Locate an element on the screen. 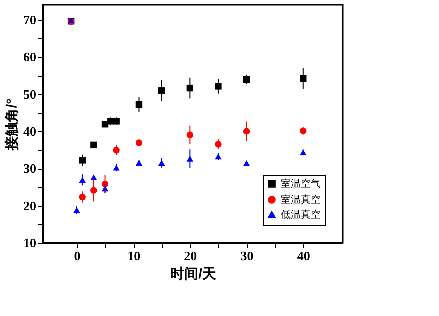 The height and width of the screenshot is (316, 439). x-tick-label: 10 is located at coordinates (134, 256).